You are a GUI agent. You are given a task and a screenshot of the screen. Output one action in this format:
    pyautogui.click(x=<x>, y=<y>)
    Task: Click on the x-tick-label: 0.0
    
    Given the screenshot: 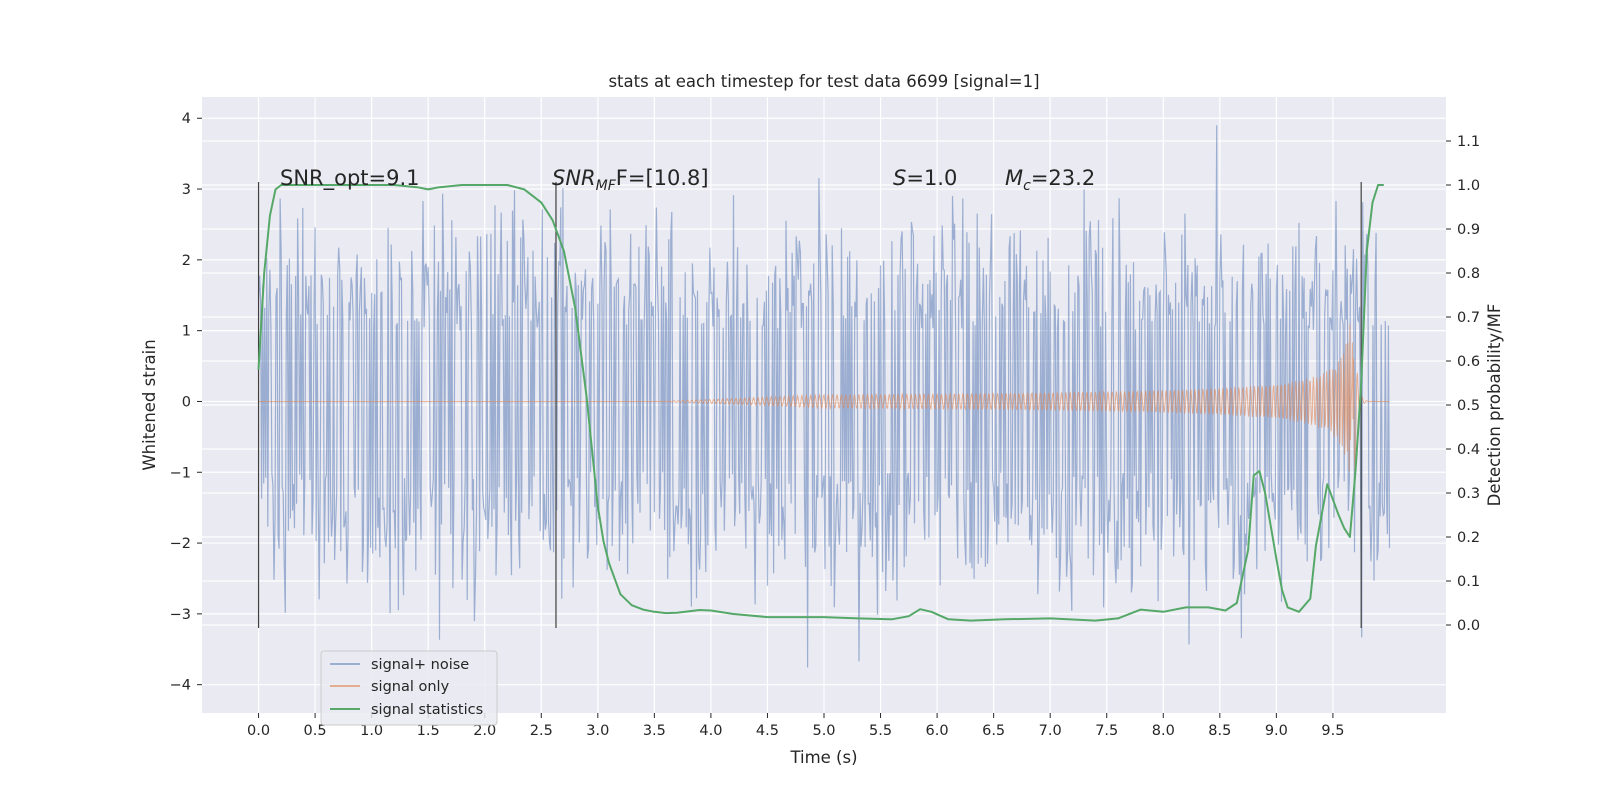 What is the action you would take?
    pyautogui.click(x=258, y=731)
    